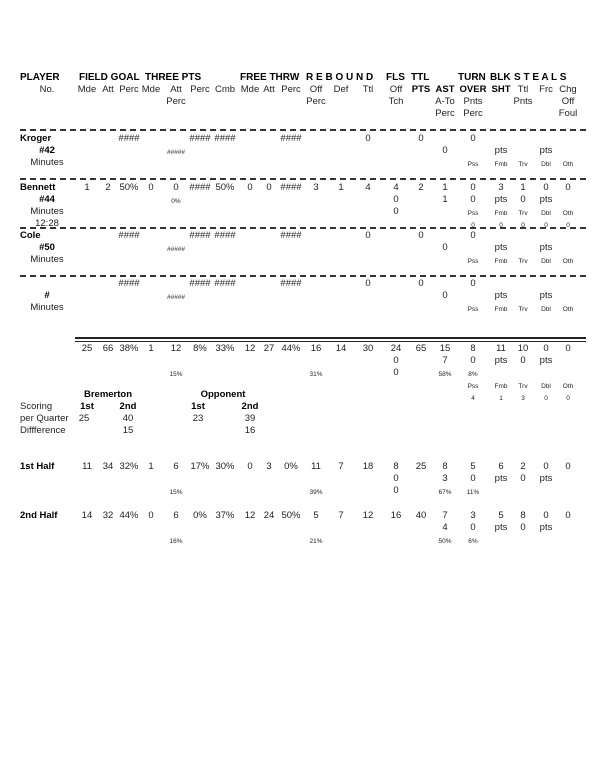 The height and width of the screenshot is (777, 600). Describe the element at coordinates (128, 418) in the screenshot. I see `quarter-score: 40` at that location.